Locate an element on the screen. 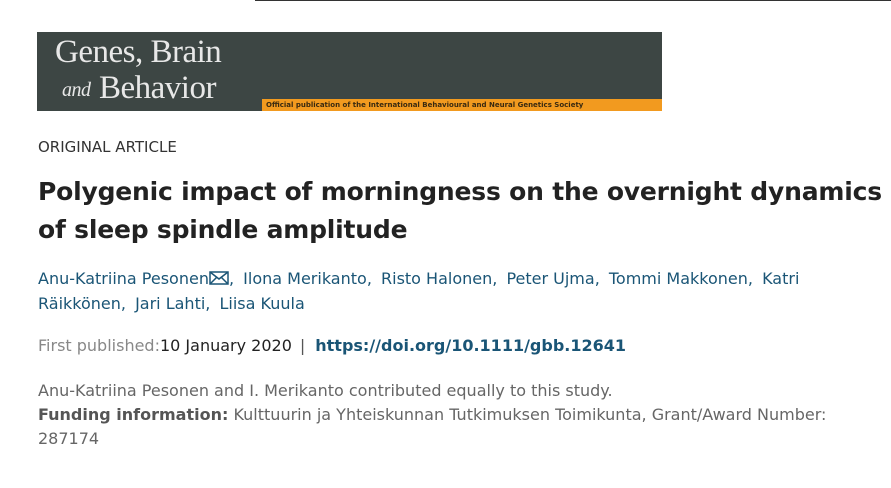 The height and width of the screenshot is (488, 891). author-name: Jari Lahti is located at coordinates (170, 303).